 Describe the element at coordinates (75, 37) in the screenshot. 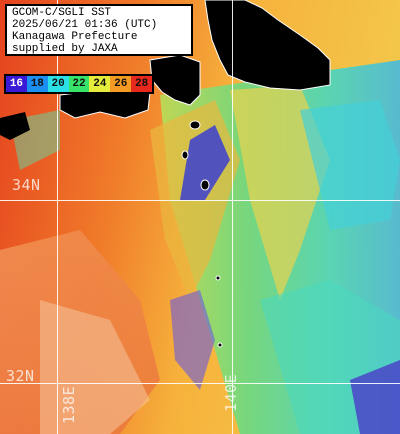

I see `region-name: Kanagawa Prefecture` at that location.